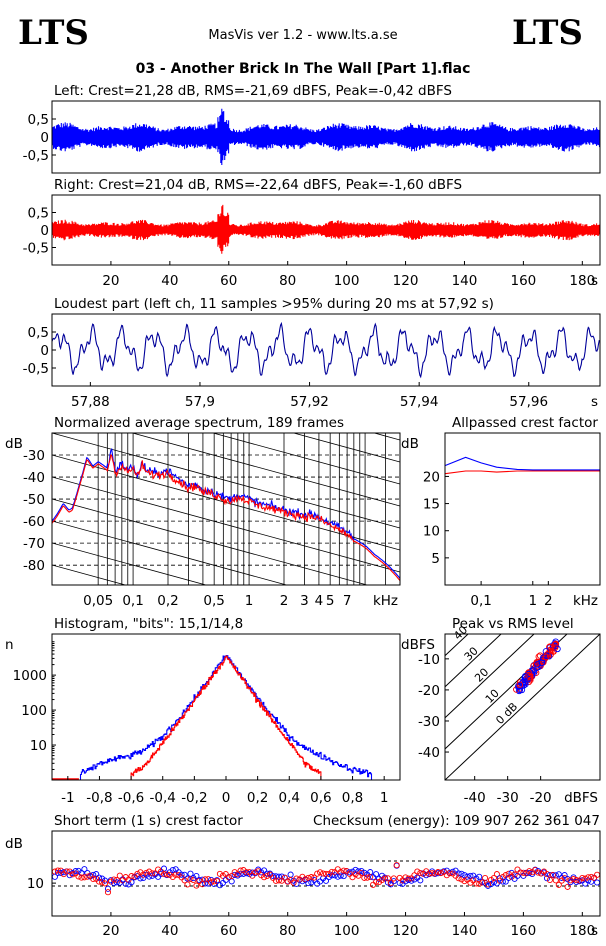 This screenshot has width=606, height=946. I want to click on spectrum-ytick-label: -80, so click(34, 566).